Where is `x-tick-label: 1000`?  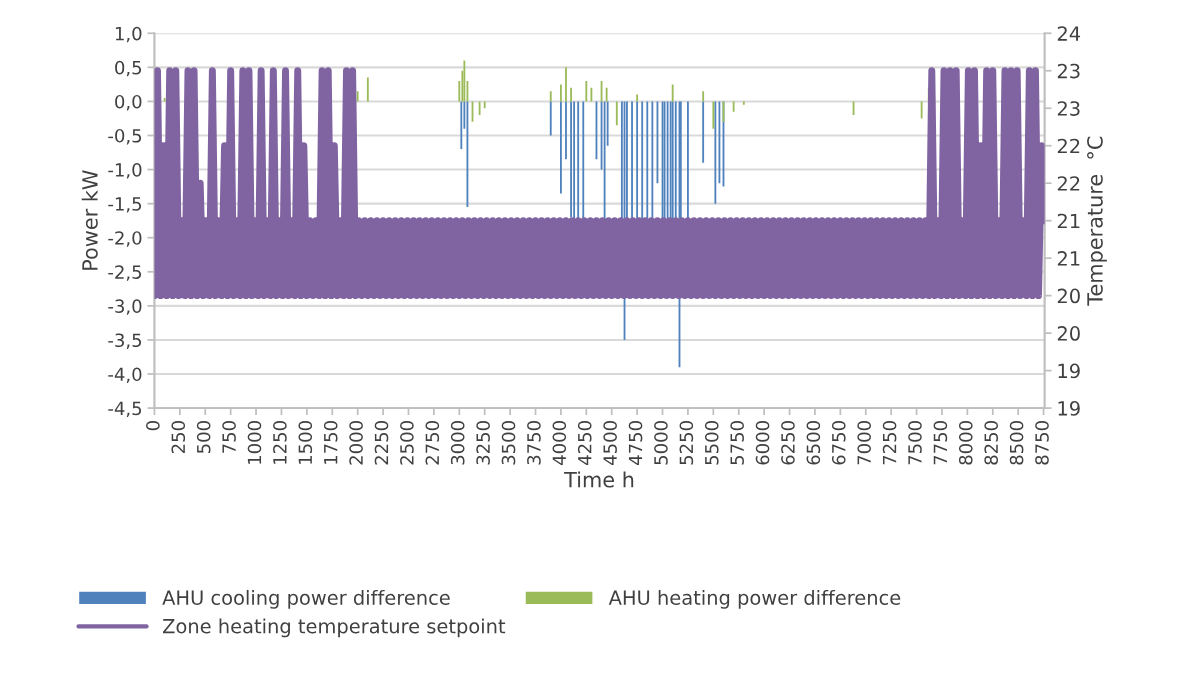
x-tick-label: 1000 is located at coordinates (254, 442).